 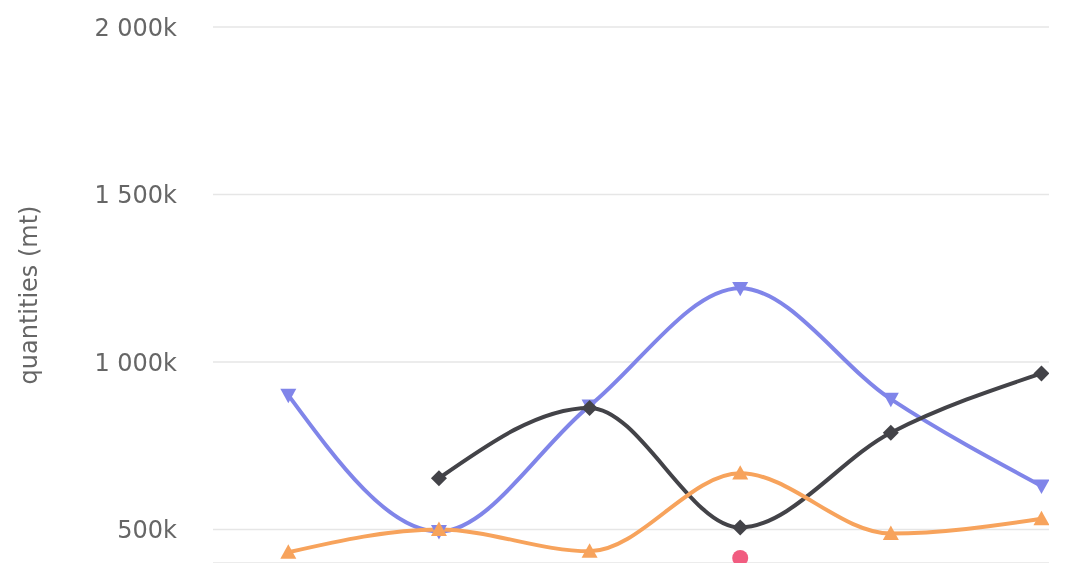 What do you see at coordinates (136, 195) in the screenshot?
I see `y-tick-label: 1 500k` at bounding box center [136, 195].